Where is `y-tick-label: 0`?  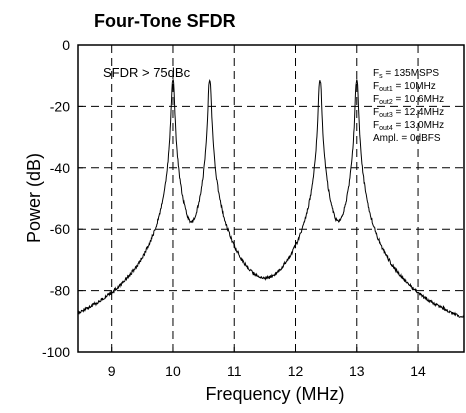 y-tick-label: 0 is located at coordinates (66, 45).